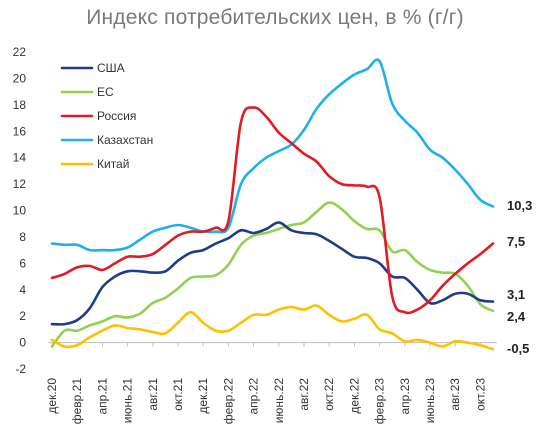 The width and height of the screenshot is (550, 444). Describe the element at coordinates (20, 369) in the screenshot. I see `y-tick-label: -2` at that location.